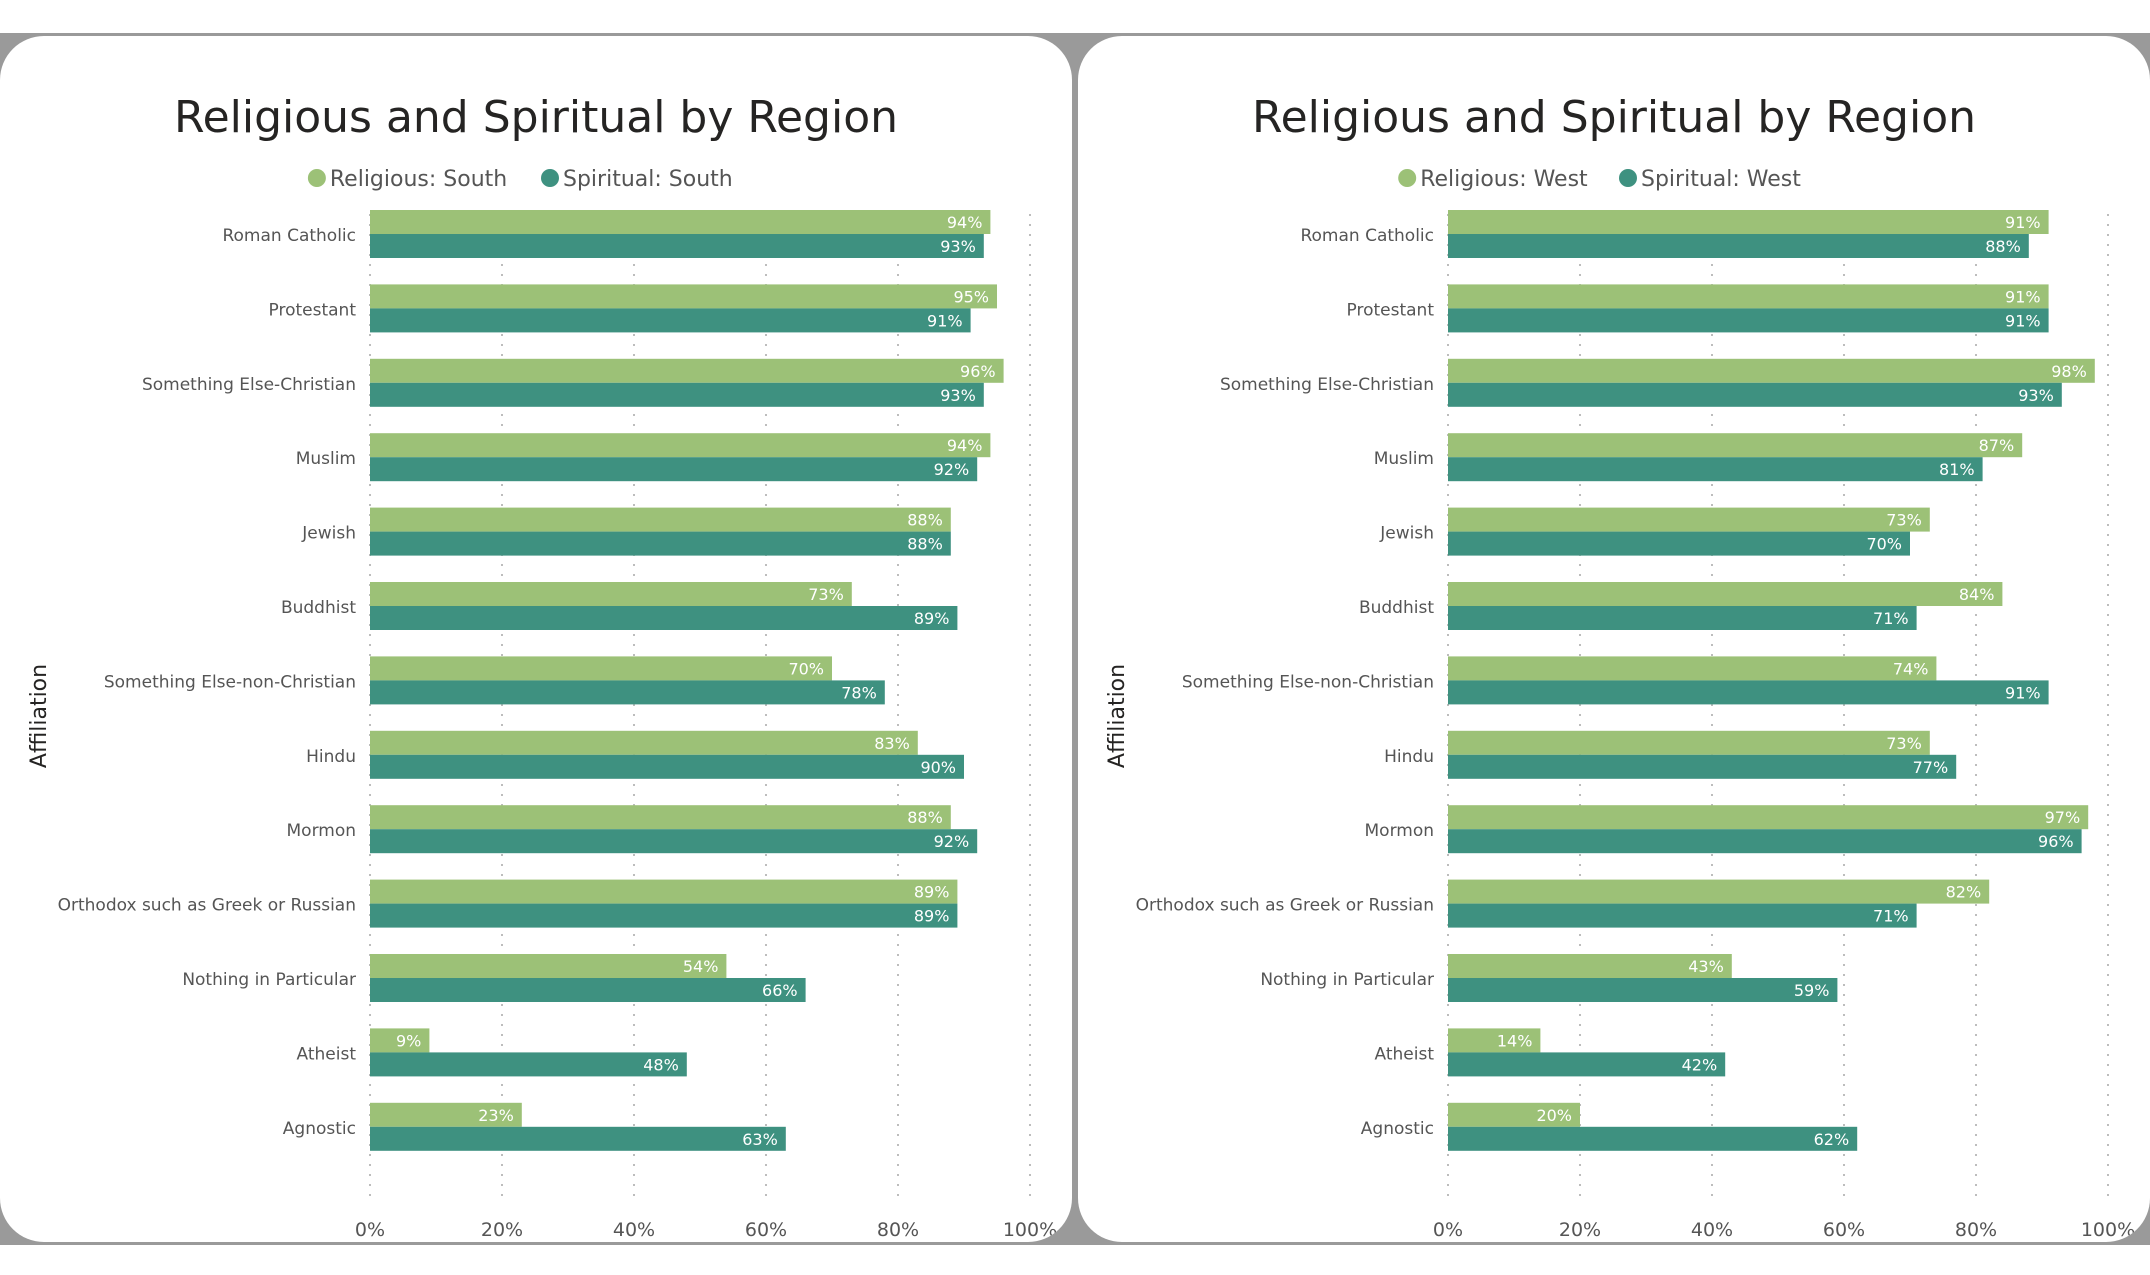  What do you see at coordinates (1367, 236) in the screenshot?
I see `category-label: Roman Catholic` at bounding box center [1367, 236].